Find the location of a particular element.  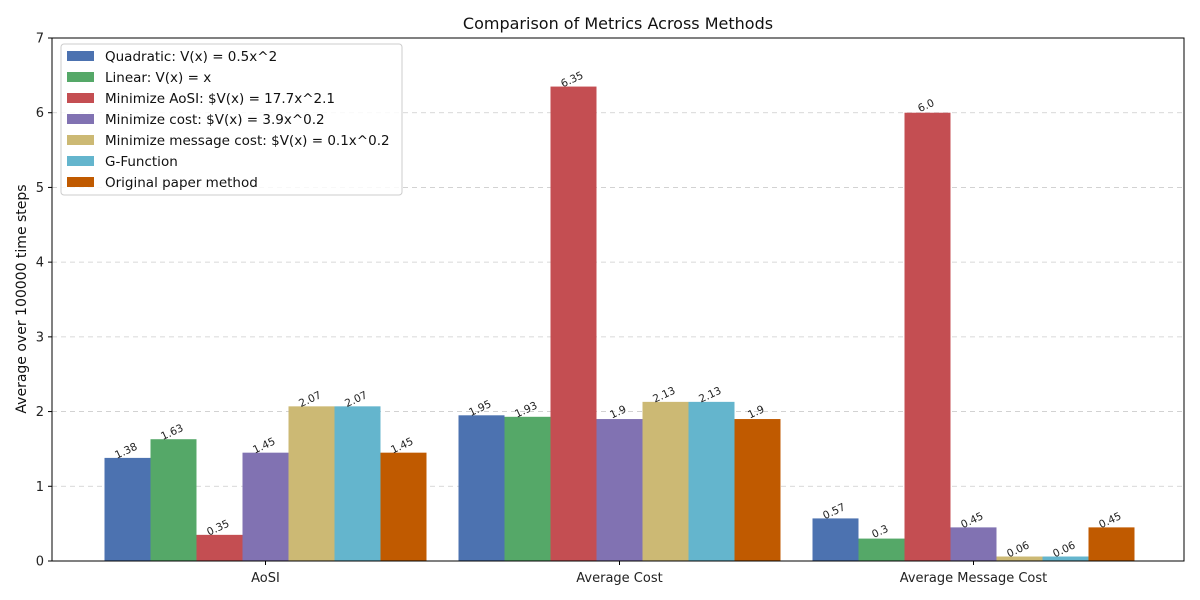

x-tick-label: AoSI is located at coordinates (265, 578).